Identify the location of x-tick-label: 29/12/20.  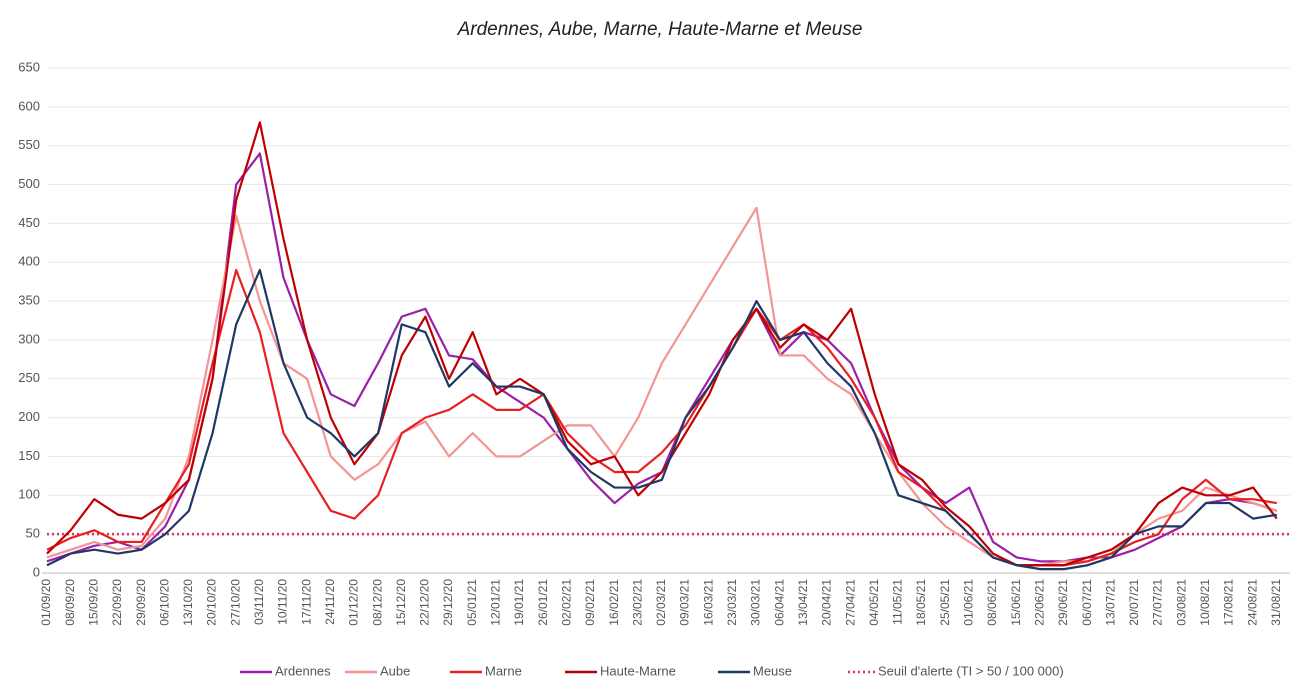
(448, 602).